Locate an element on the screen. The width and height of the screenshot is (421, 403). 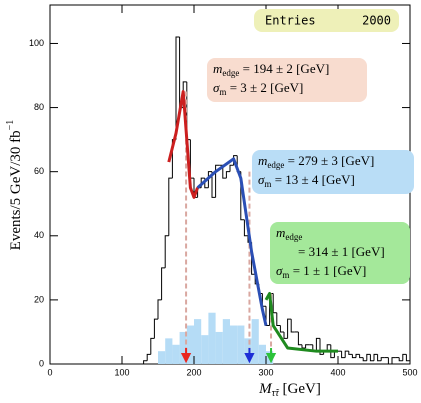
x-tick-label: 500 is located at coordinates (409, 372).